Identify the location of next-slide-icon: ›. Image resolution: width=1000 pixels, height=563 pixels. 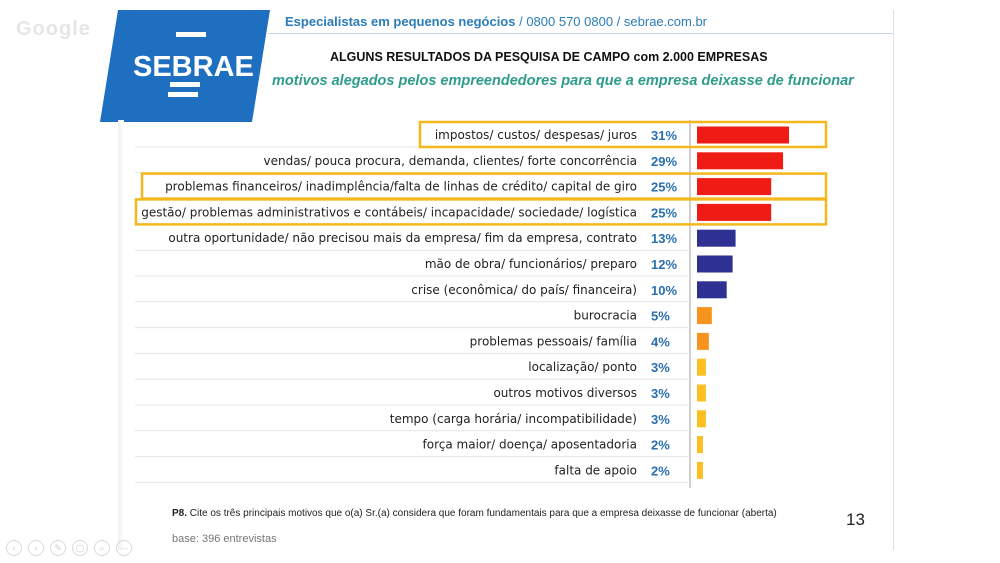
(36, 548).